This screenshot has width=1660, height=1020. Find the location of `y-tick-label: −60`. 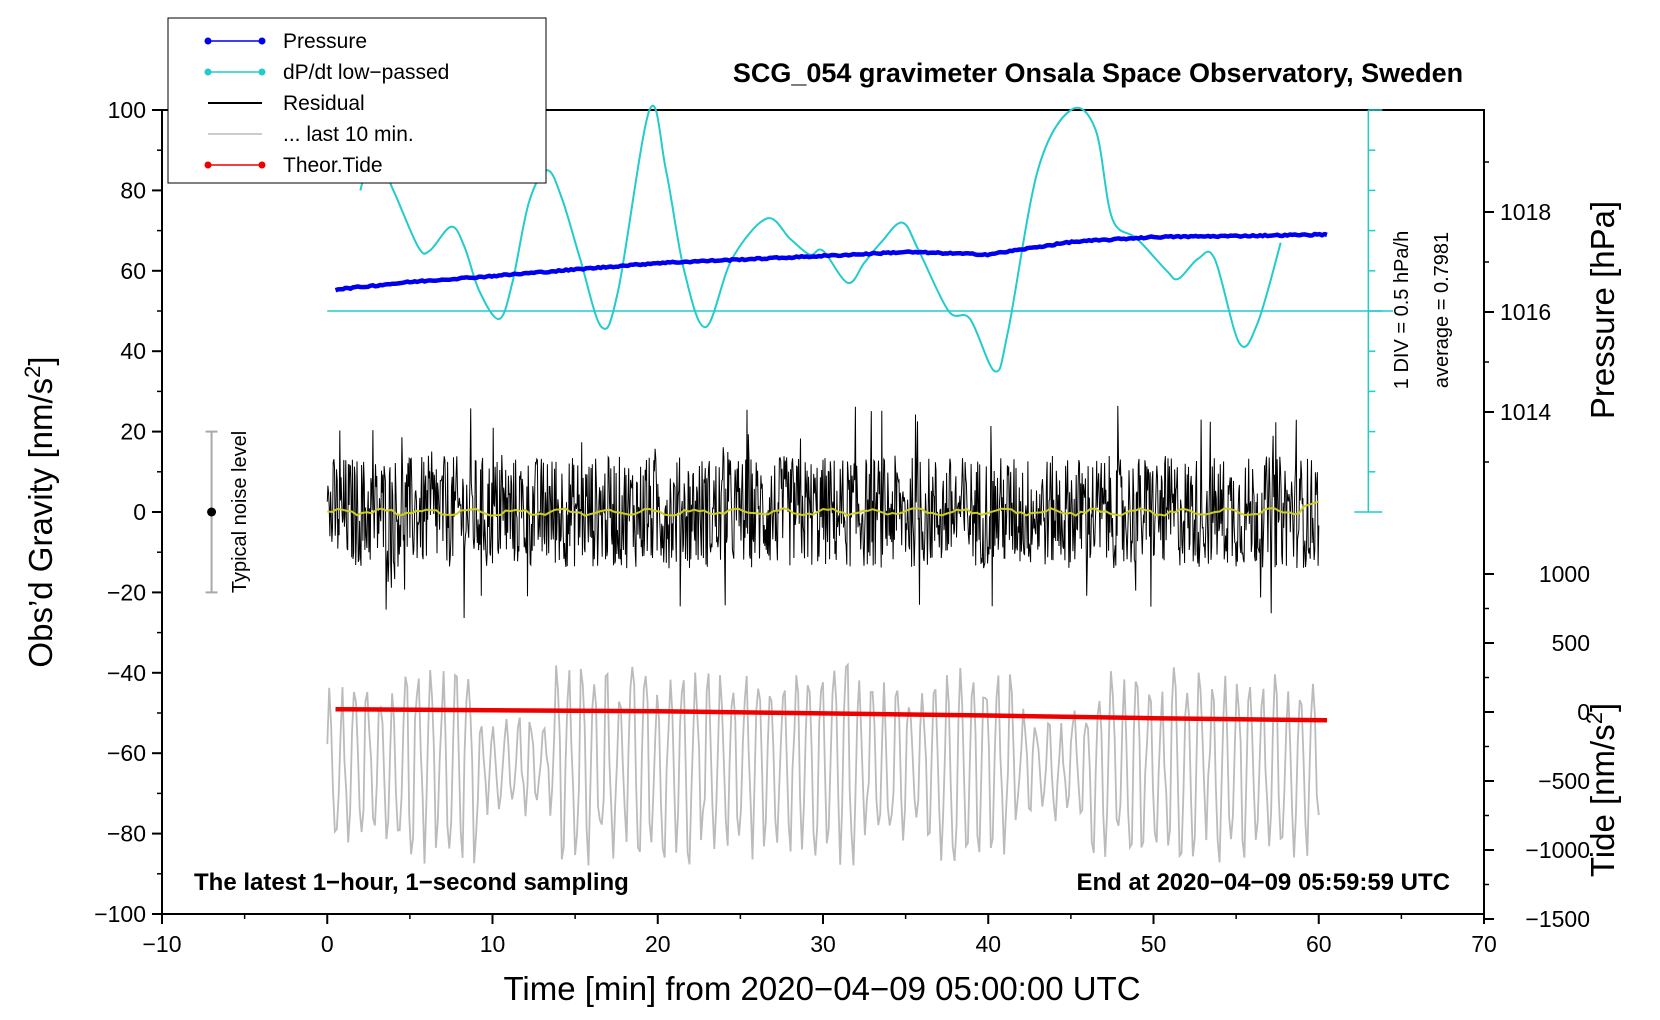

y-tick-label: −60 is located at coordinates (126, 753).